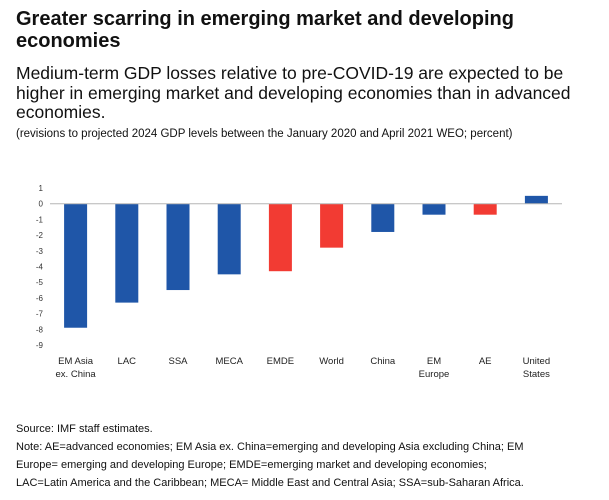  I want to click on x-category-label: China, so click(383, 361).